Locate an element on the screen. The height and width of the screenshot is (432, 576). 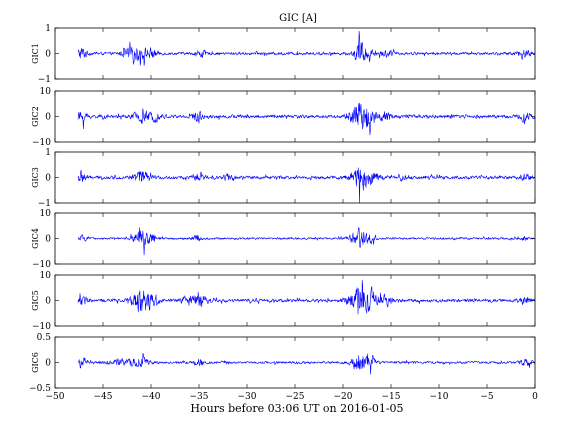
x-tick-label: 0 is located at coordinates (535, 397).